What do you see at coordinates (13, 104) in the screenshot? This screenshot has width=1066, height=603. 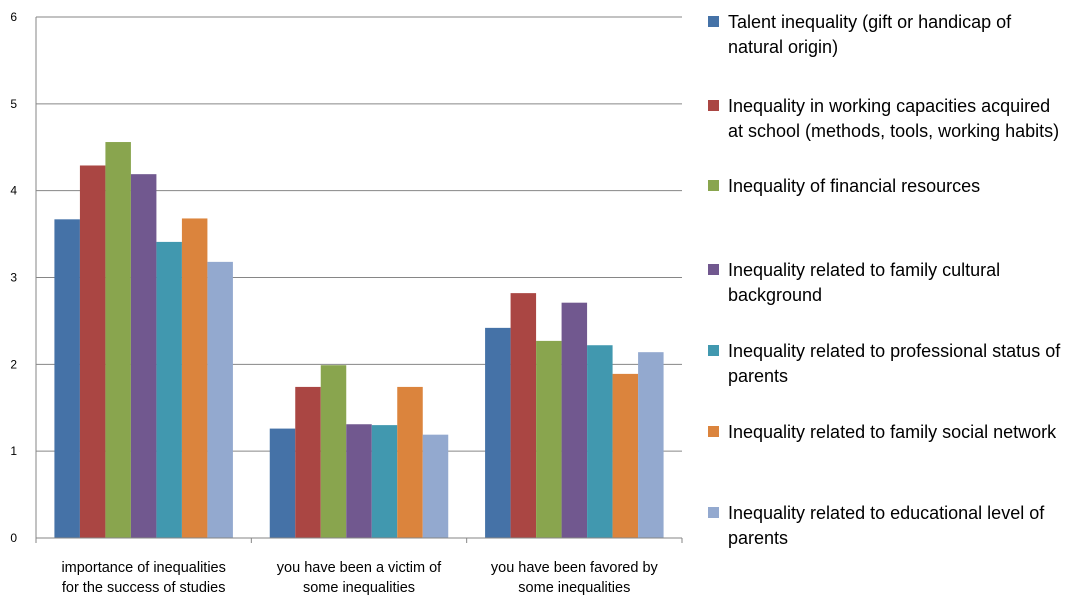 I see `y-tick-label: 5` at bounding box center [13, 104].